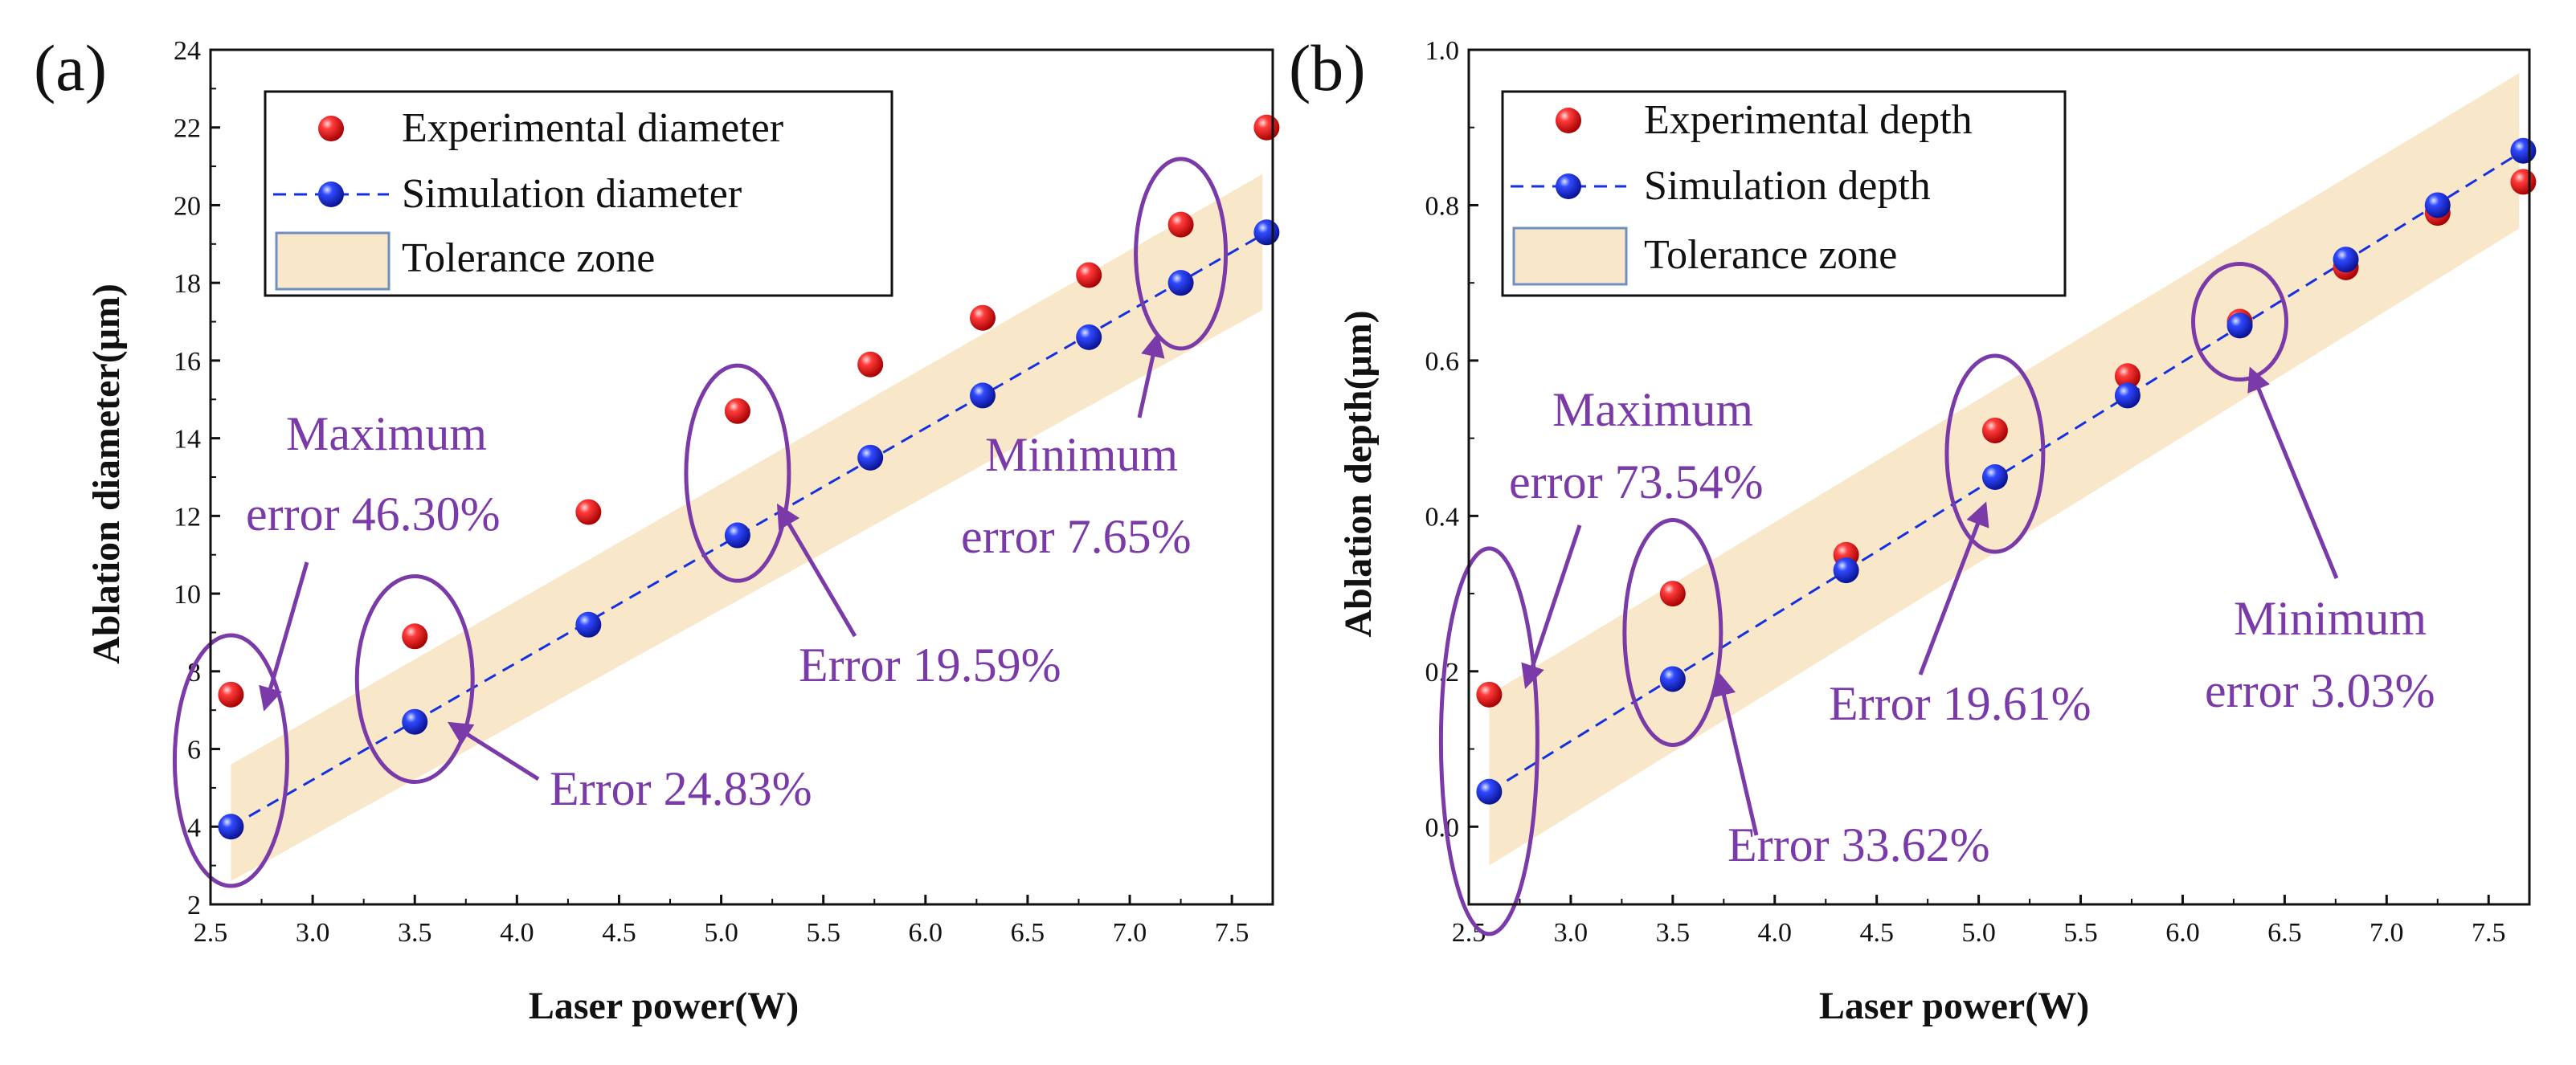 The height and width of the screenshot is (1065, 2576). What do you see at coordinates (592, 128) in the screenshot?
I see `legend-exp-label: Experimental diameter` at bounding box center [592, 128].